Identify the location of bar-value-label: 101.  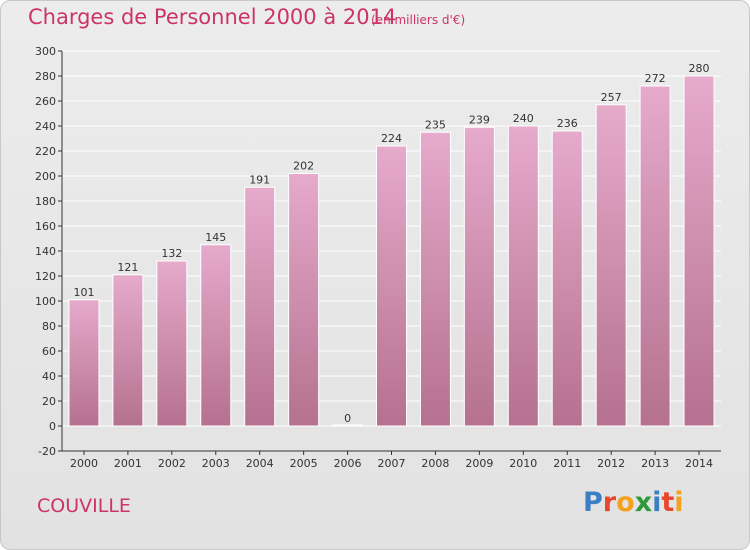
(83, 292).